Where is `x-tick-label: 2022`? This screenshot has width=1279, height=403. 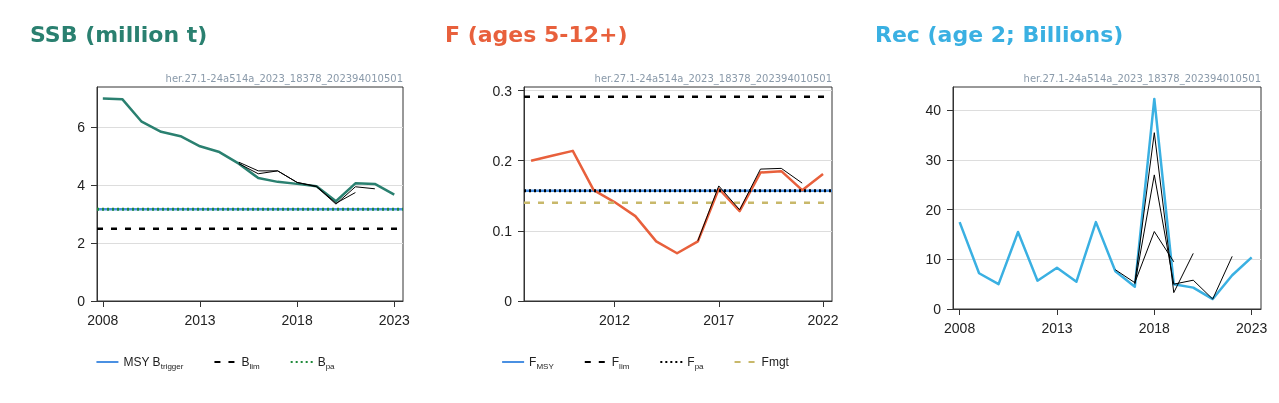
x-tick-label: 2022 is located at coordinates (823, 320).